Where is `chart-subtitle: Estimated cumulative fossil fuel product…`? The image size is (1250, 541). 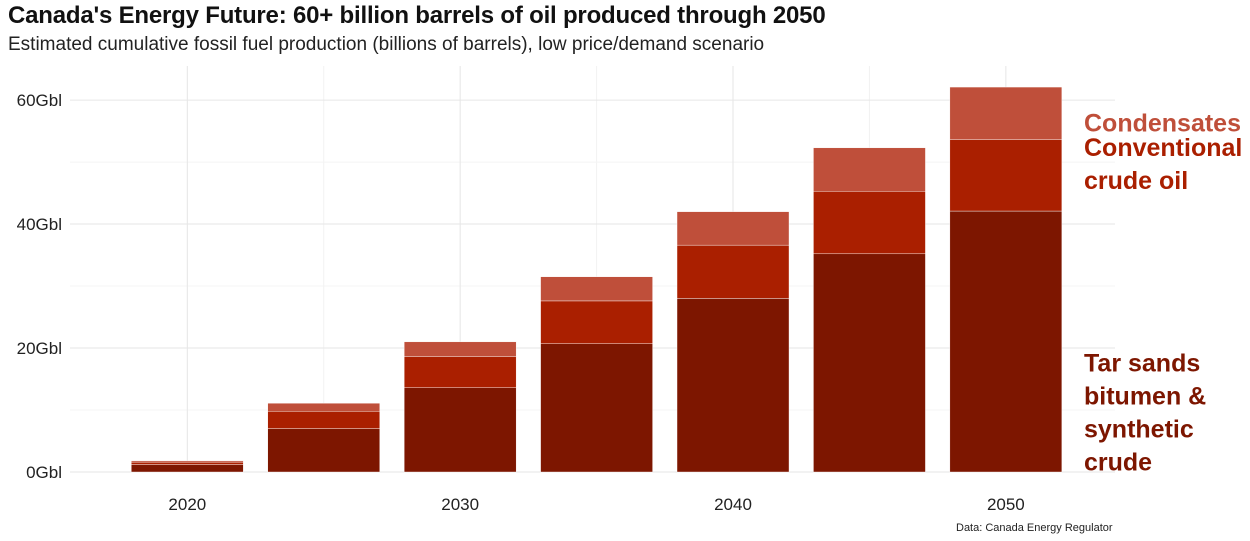 chart-subtitle: Estimated cumulative fossil fuel product… is located at coordinates (386, 44).